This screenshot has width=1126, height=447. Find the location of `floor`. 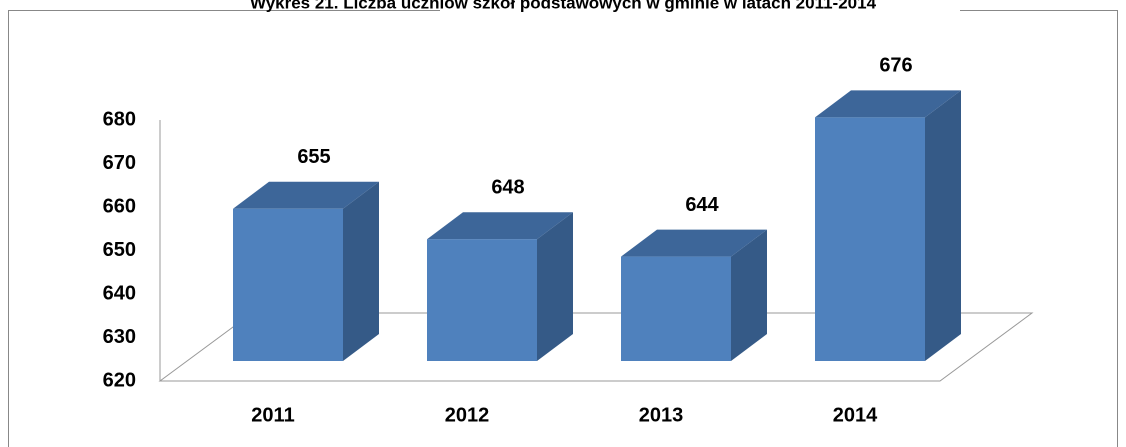

floor is located at coordinates (596, 347).